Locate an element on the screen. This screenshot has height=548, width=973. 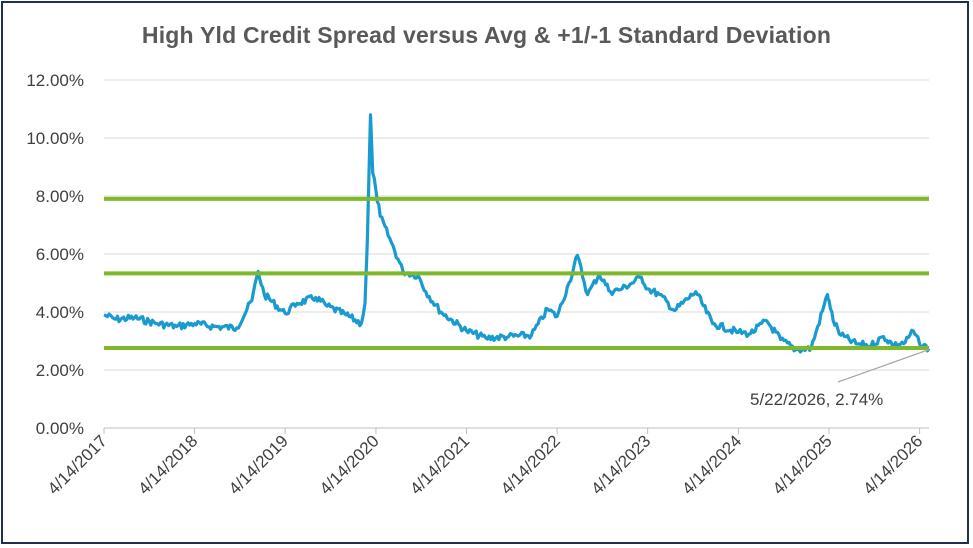
y-tick-label: 4.00% is located at coordinates (60, 312).